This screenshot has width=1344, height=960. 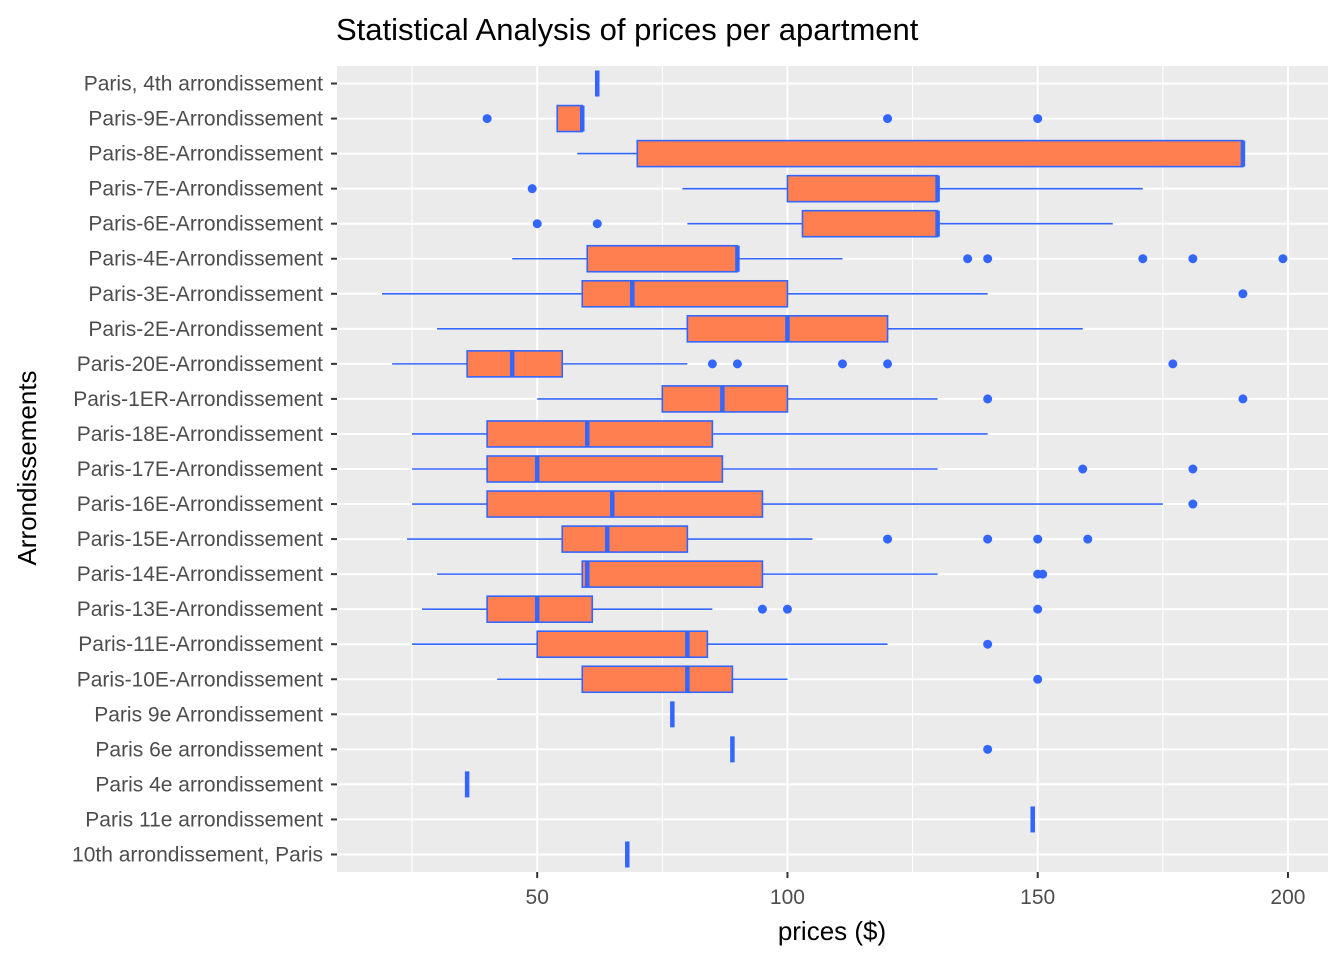 I want to click on y-tick-label: Paris-16E-Arrondissement, so click(x=200, y=504).